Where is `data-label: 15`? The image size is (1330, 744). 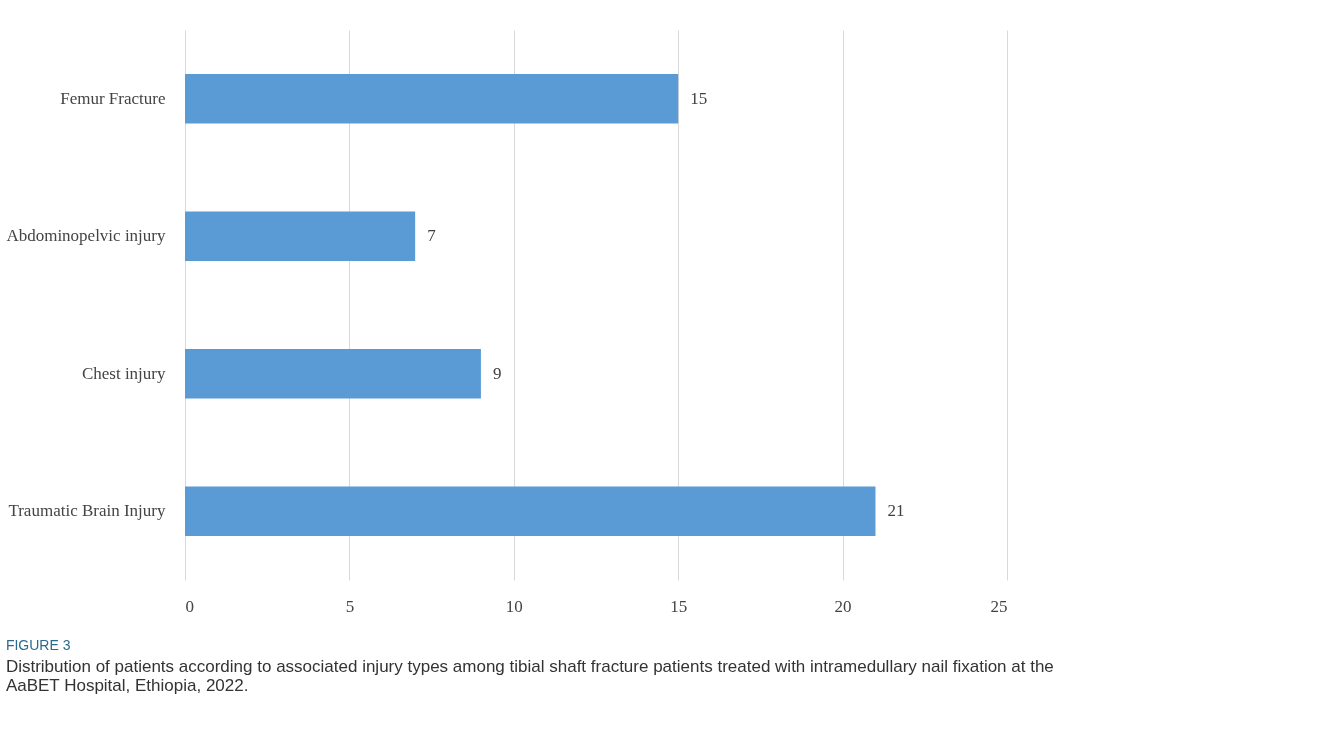 data-label: 15 is located at coordinates (699, 98).